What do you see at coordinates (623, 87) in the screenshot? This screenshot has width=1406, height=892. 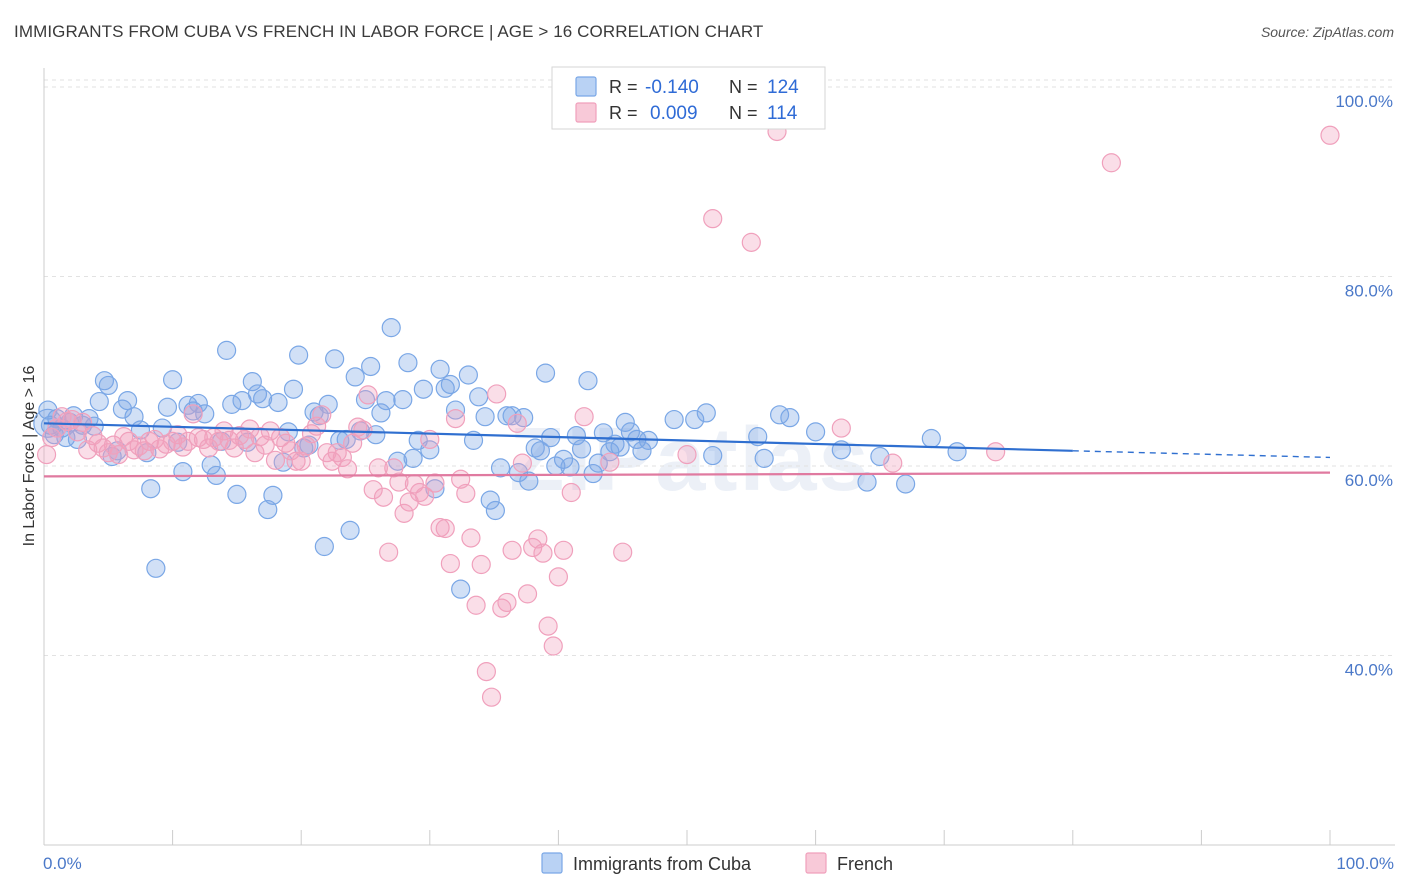 I see `legend-r-label-cuba: R =` at bounding box center [623, 87].